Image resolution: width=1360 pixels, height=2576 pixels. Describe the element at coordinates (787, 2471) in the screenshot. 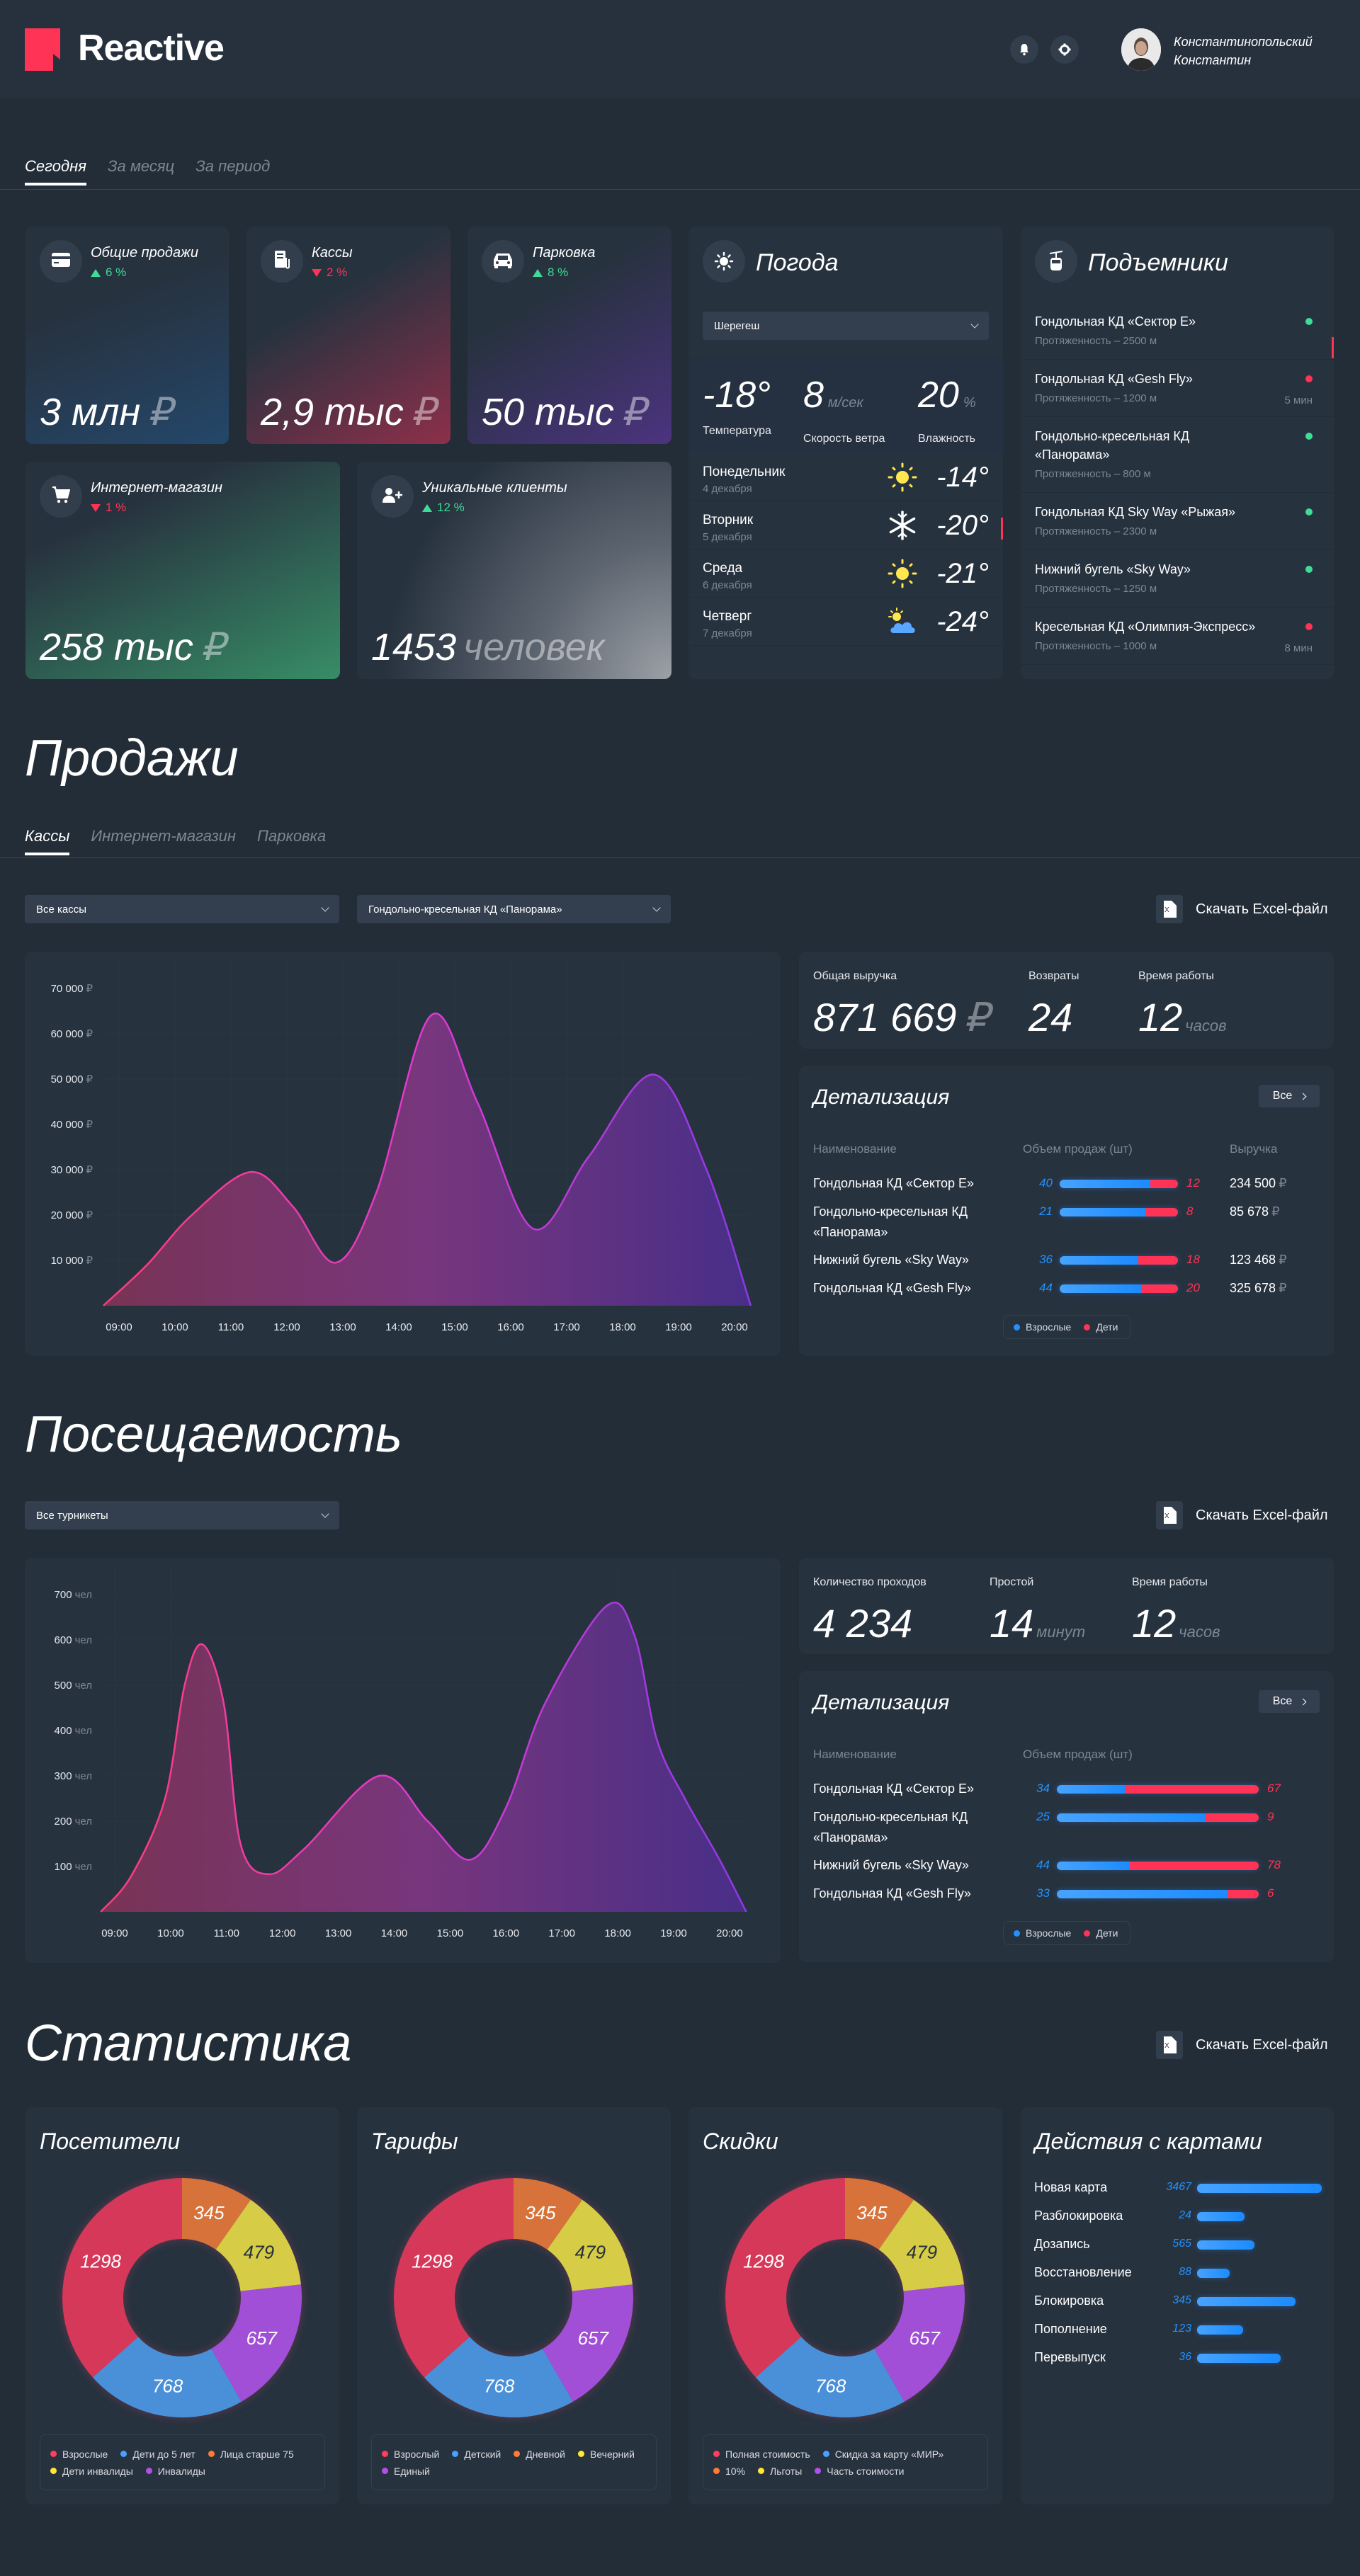

I see `legend-label: Льготы` at that location.